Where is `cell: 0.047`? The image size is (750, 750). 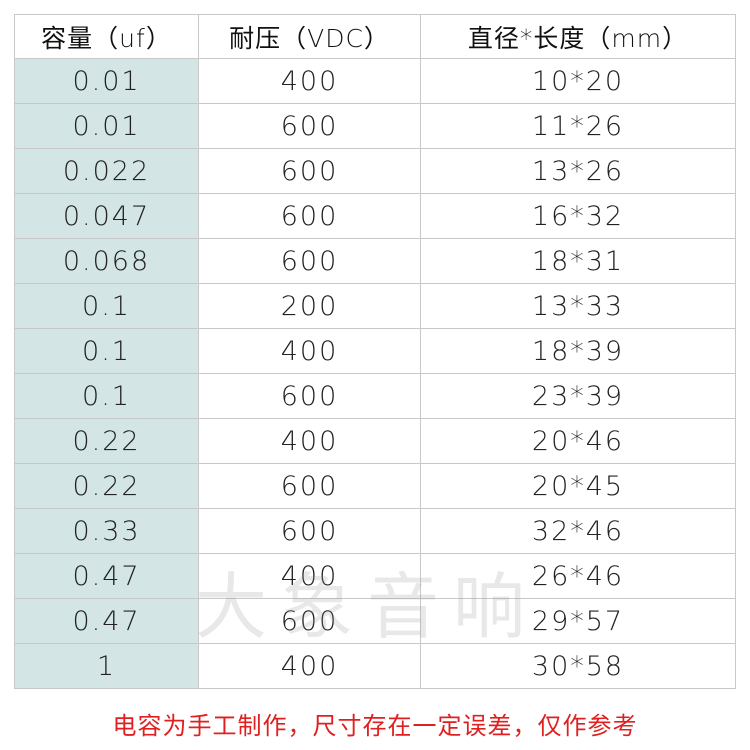
cell: 0.047 is located at coordinates (106, 216).